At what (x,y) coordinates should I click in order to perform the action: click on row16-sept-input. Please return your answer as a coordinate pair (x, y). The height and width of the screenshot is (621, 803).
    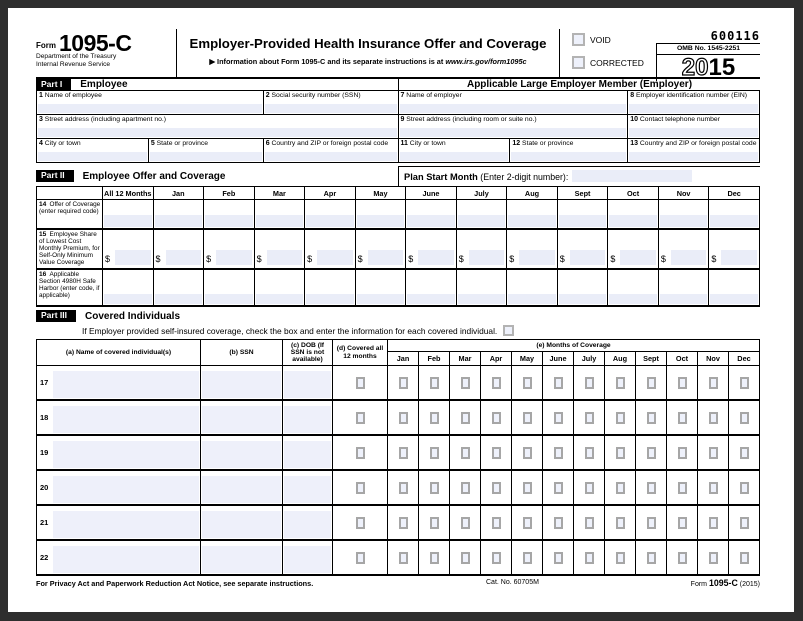
    Looking at the image, I should click on (582, 299).